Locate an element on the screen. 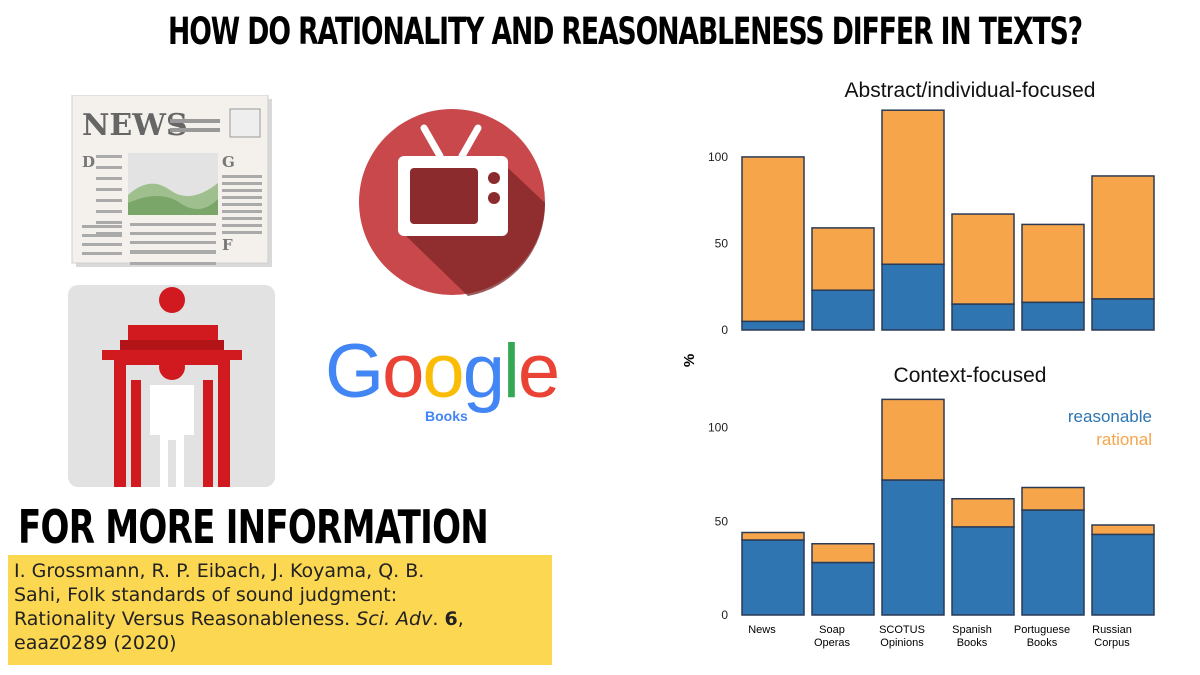 Image resolution: width=1200 pixels, height=675 pixels. chart-abstract-focused: Abstract/individual-focused 0 50 100 is located at coordinates (931, 208).